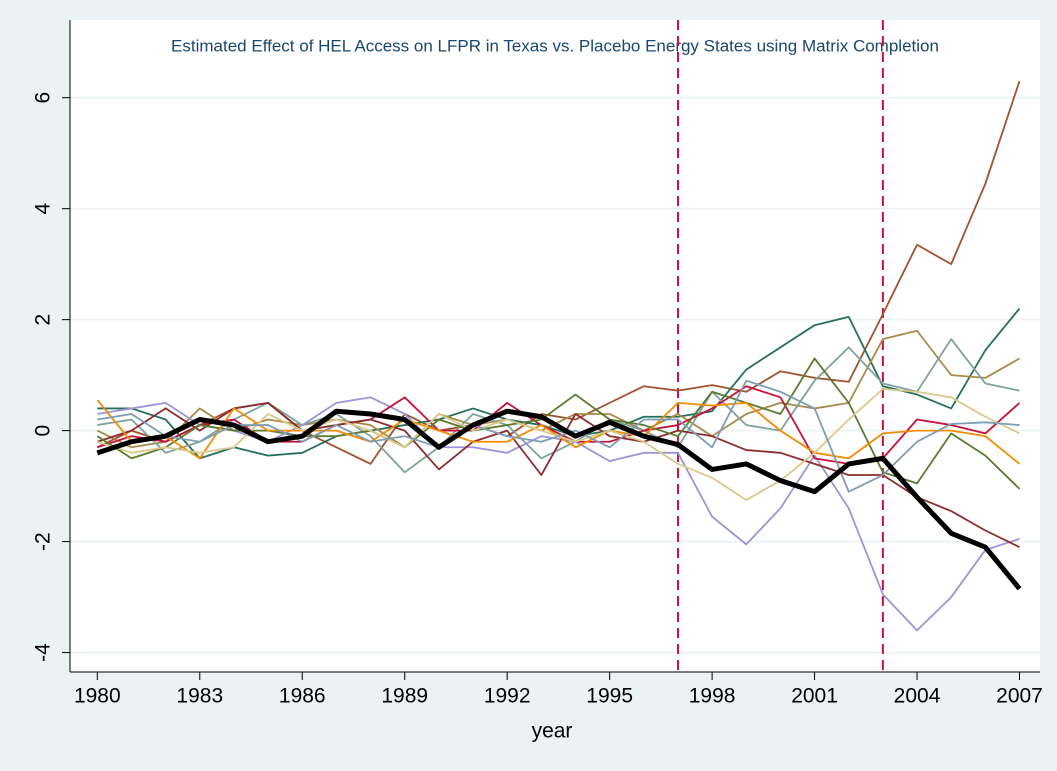  I want to click on x-tick-label: 1989, so click(404, 696).